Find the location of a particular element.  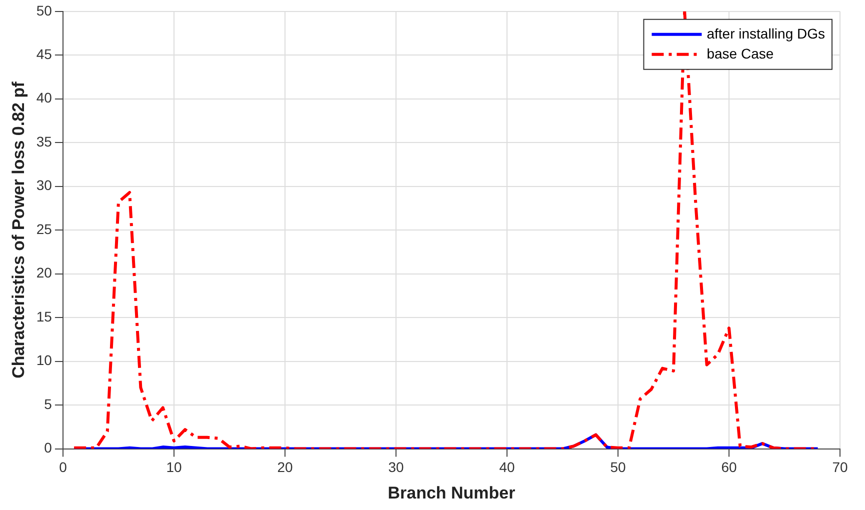

x-tick-label: 20 is located at coordinates (285, 467).